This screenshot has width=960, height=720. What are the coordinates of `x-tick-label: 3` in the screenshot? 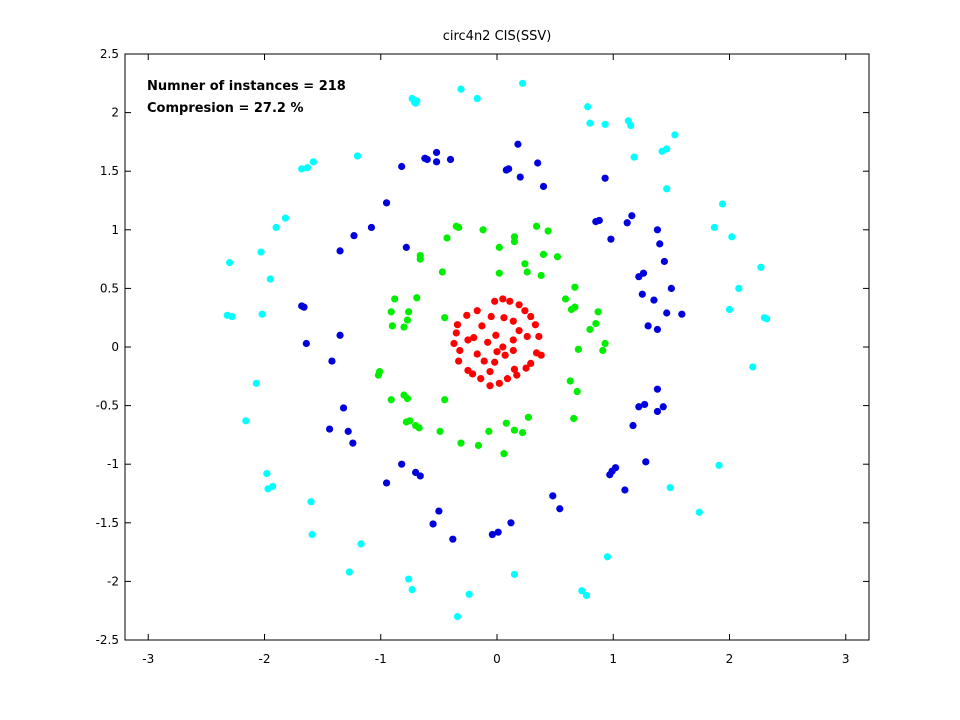 It's located at (846, 659).